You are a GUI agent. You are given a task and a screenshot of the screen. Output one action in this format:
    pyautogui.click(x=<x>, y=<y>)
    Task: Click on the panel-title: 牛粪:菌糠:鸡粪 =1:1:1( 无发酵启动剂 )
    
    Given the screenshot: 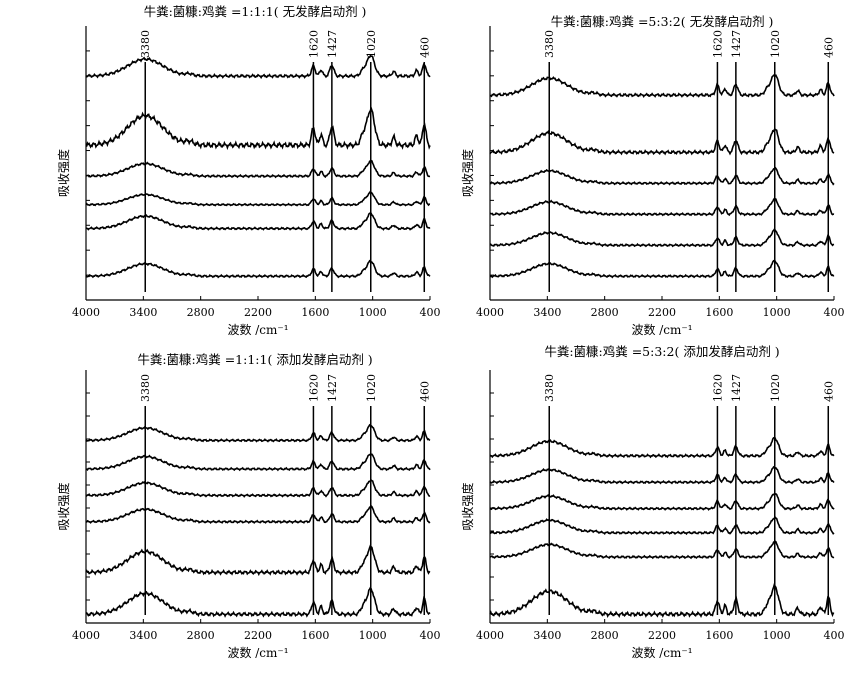 What is the action you would take?
    pyautogui.click(x=255, y=11)
    